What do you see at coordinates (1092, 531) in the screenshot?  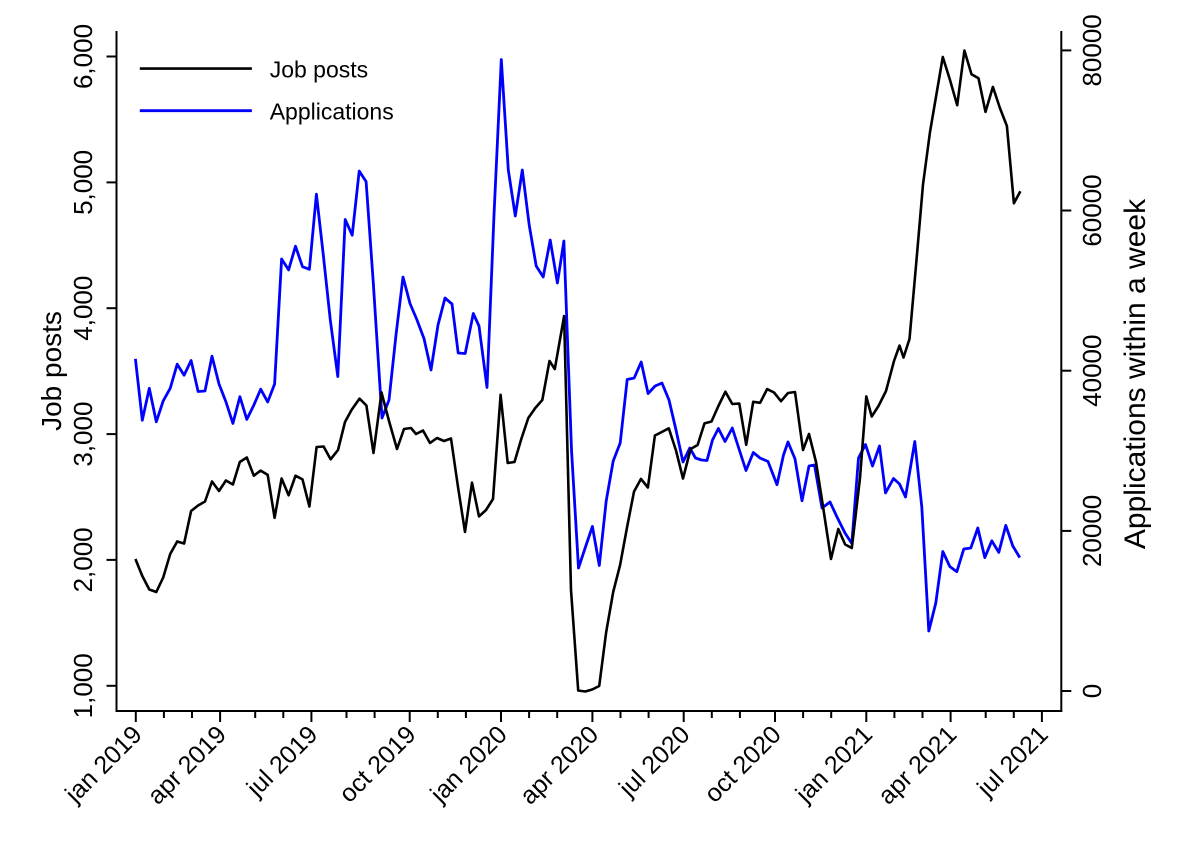 I see `svg-text: 20000` at bounding box center [1092, 531].